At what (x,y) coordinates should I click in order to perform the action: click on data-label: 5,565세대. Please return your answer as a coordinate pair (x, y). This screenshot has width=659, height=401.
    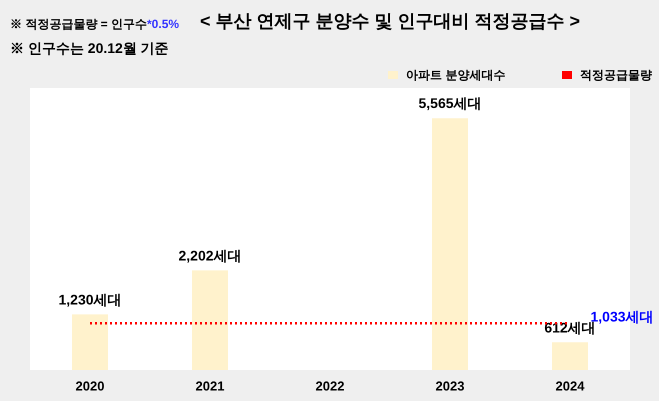
    Looking at the image, I should click on (450, 103).